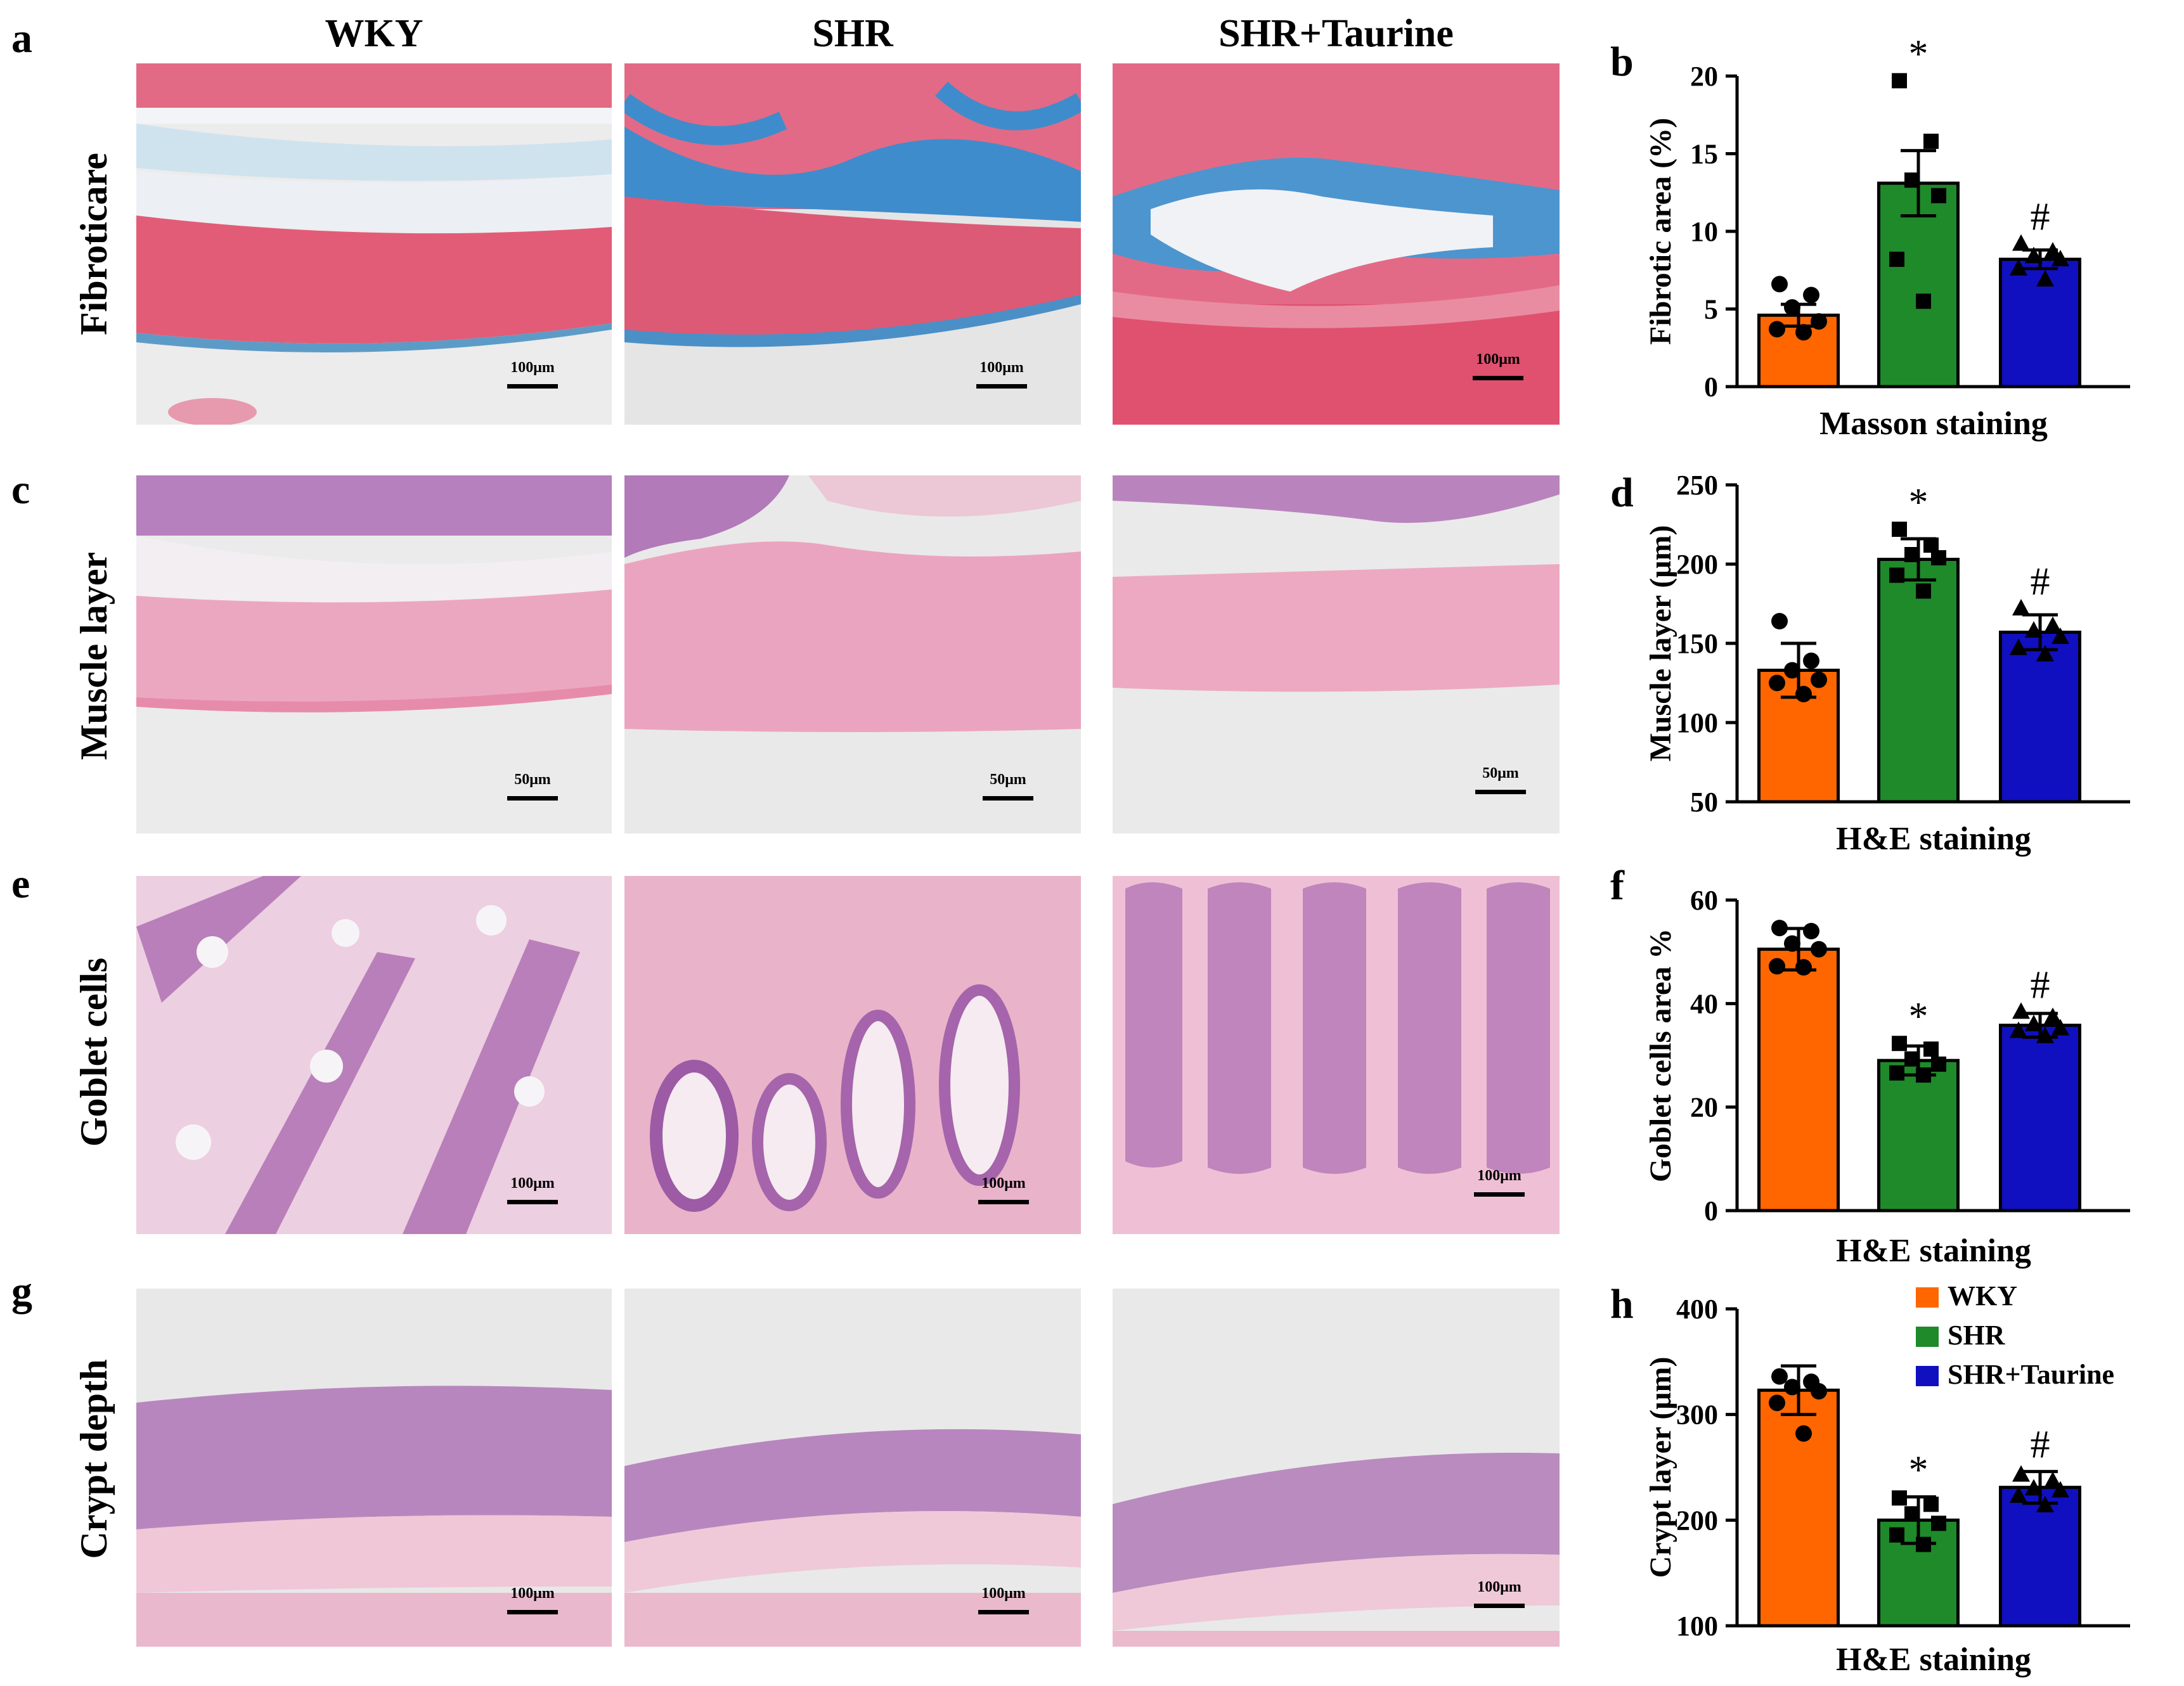 This screenshot has width=2184, height=1686. What do you see at coordinates (1711, 309) in the screenshot?
I see `y-tick-label: 5` at bounding box center [1711, 309].